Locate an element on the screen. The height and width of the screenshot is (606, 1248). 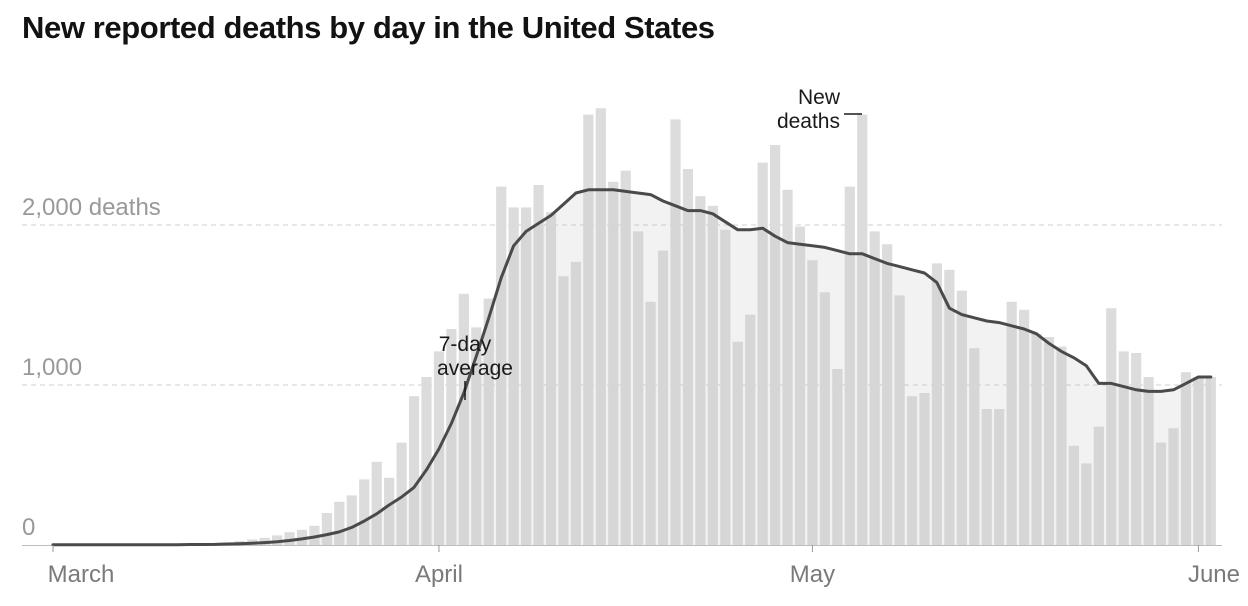
annotation-7-day-average-line2: average is located at coordinates (475, 368).